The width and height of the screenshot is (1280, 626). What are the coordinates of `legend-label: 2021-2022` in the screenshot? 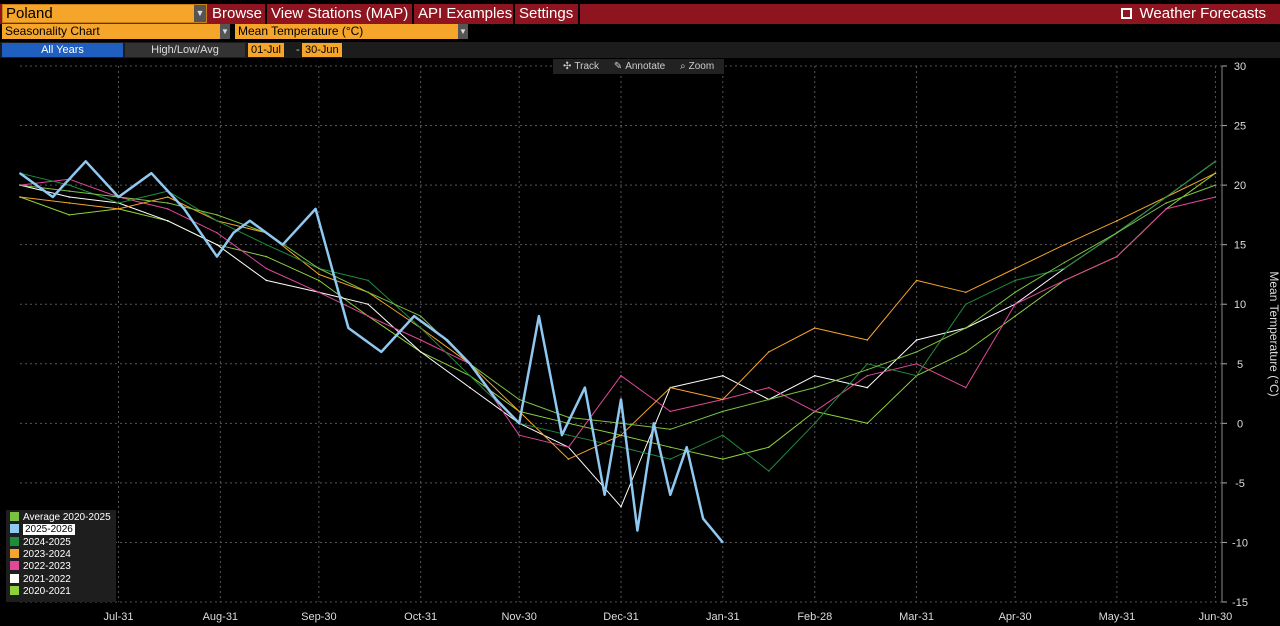 It's located at (47, 579).